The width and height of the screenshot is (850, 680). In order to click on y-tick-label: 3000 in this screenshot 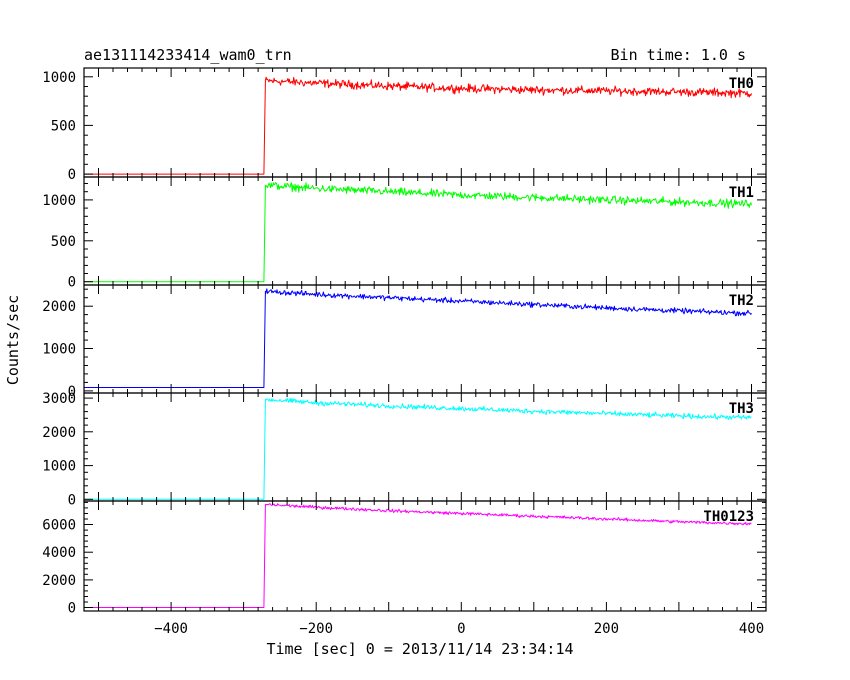, I will do `click(59, 399)`.